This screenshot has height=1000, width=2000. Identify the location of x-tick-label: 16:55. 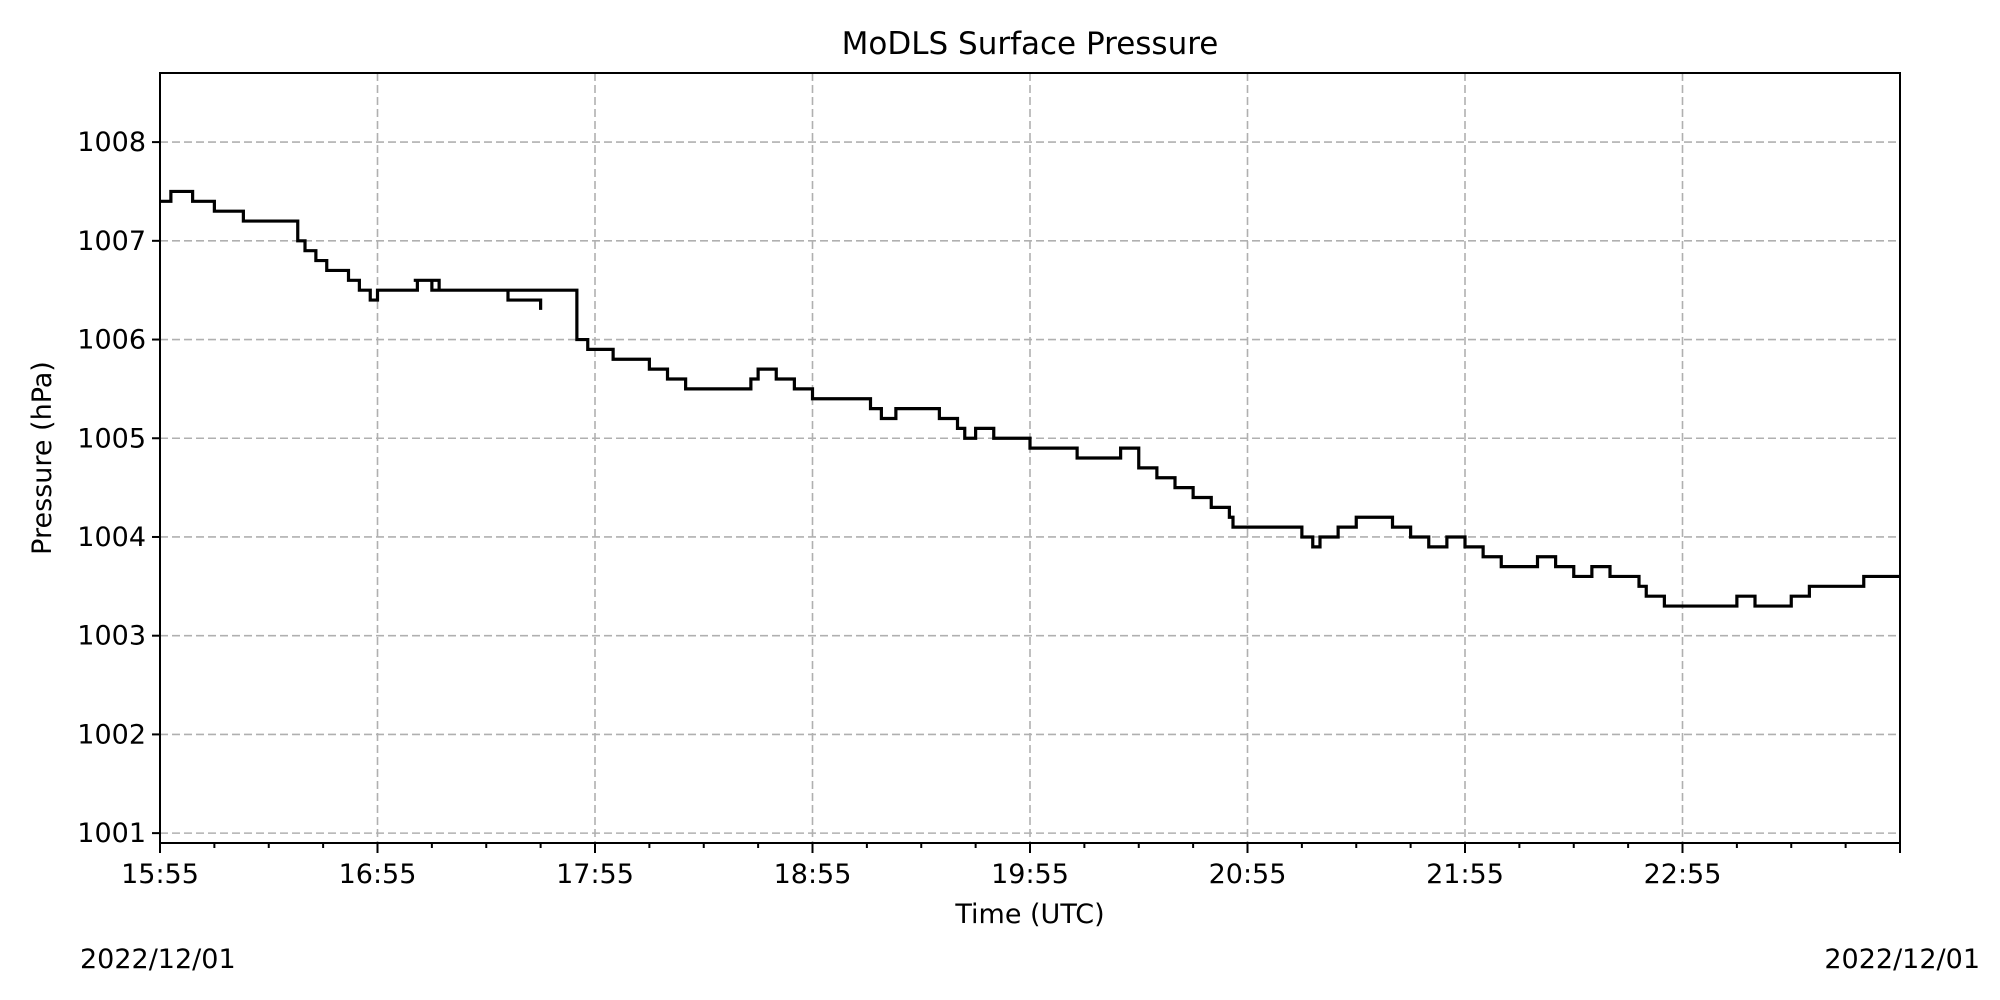
(378, 874).